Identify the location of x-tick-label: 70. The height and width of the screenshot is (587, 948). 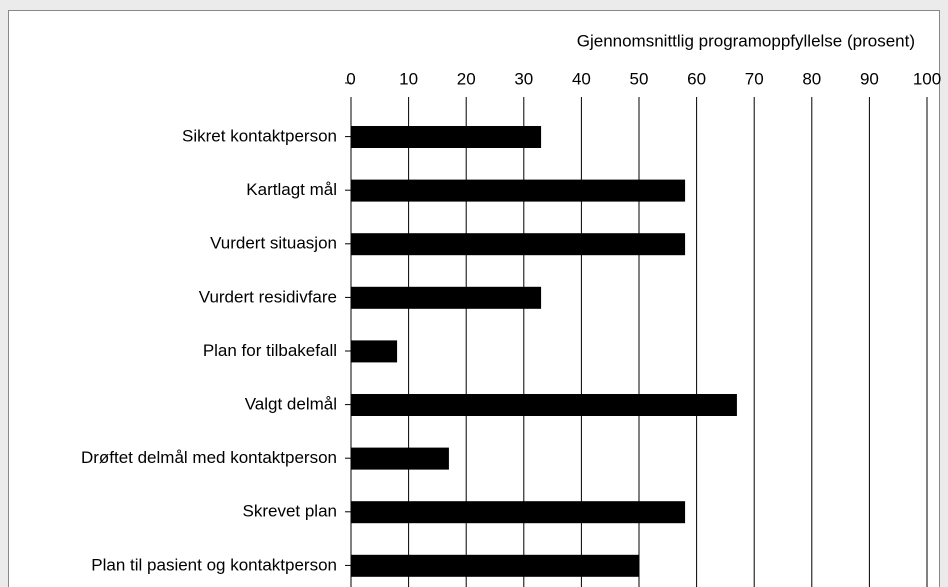
(754, 78).